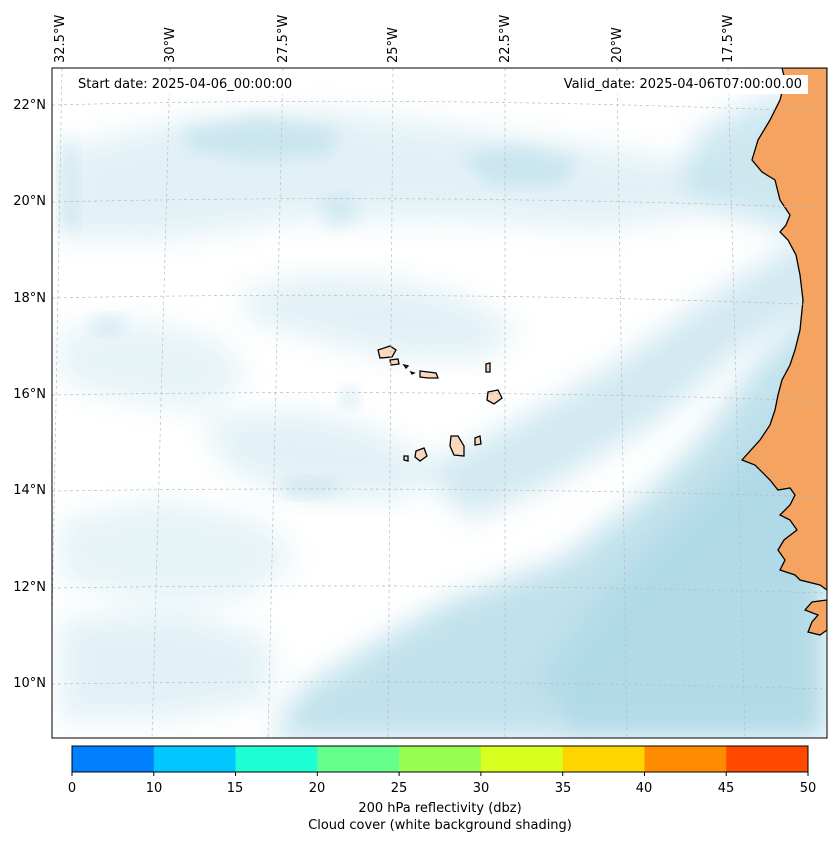 The height and width of the screenshot is (843, 837). I want to click on colorbar-tick-45: 45, so click(726, 788).